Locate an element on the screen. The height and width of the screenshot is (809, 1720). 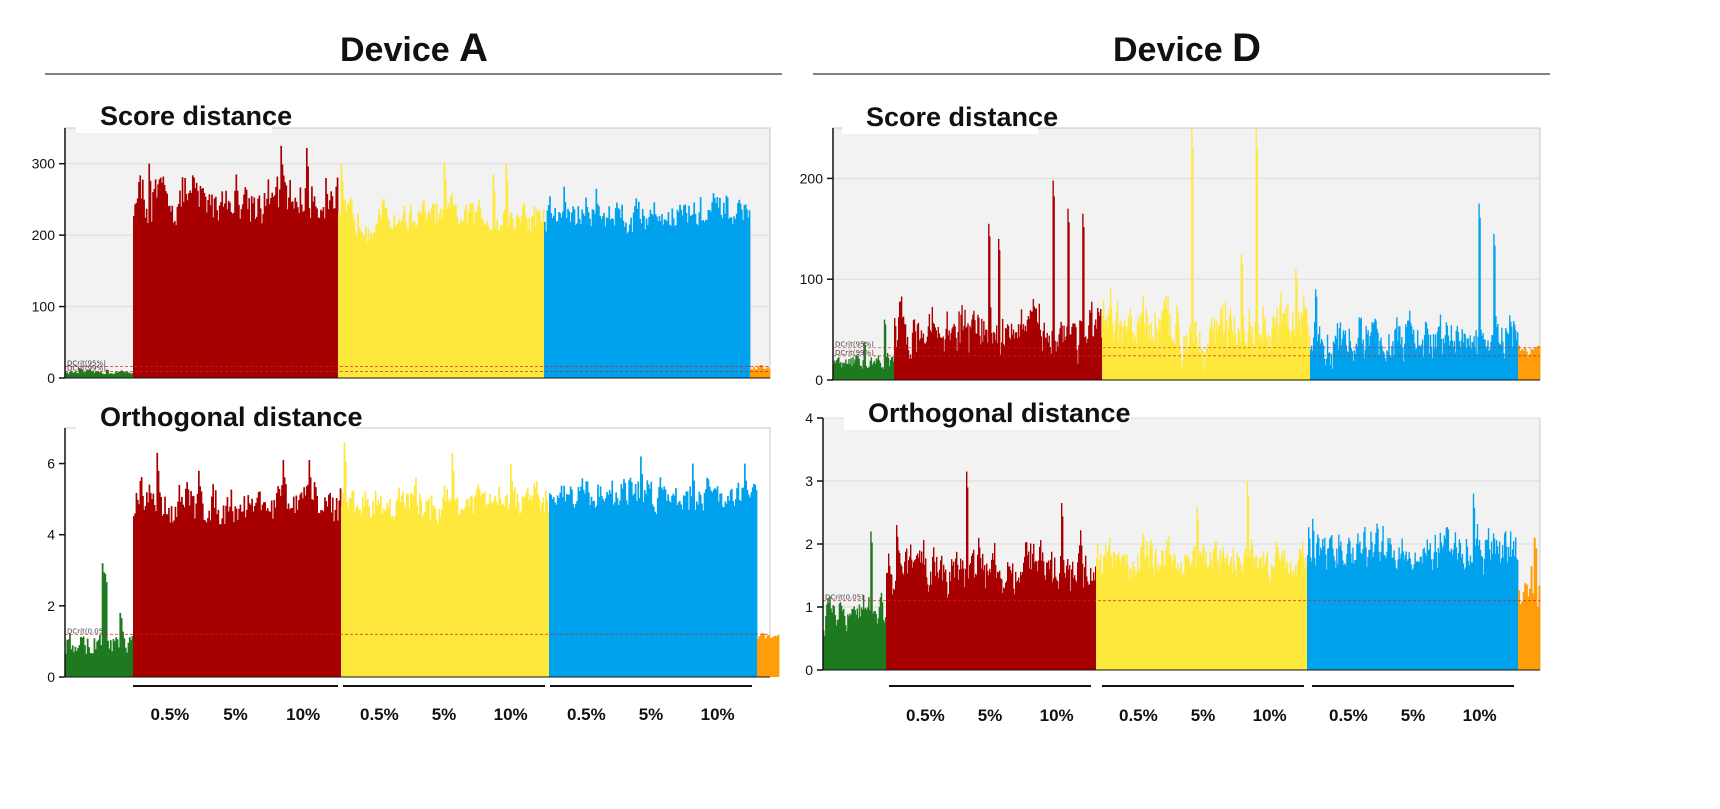
group-label: 0.5% is located at coordinates (1348, 715).